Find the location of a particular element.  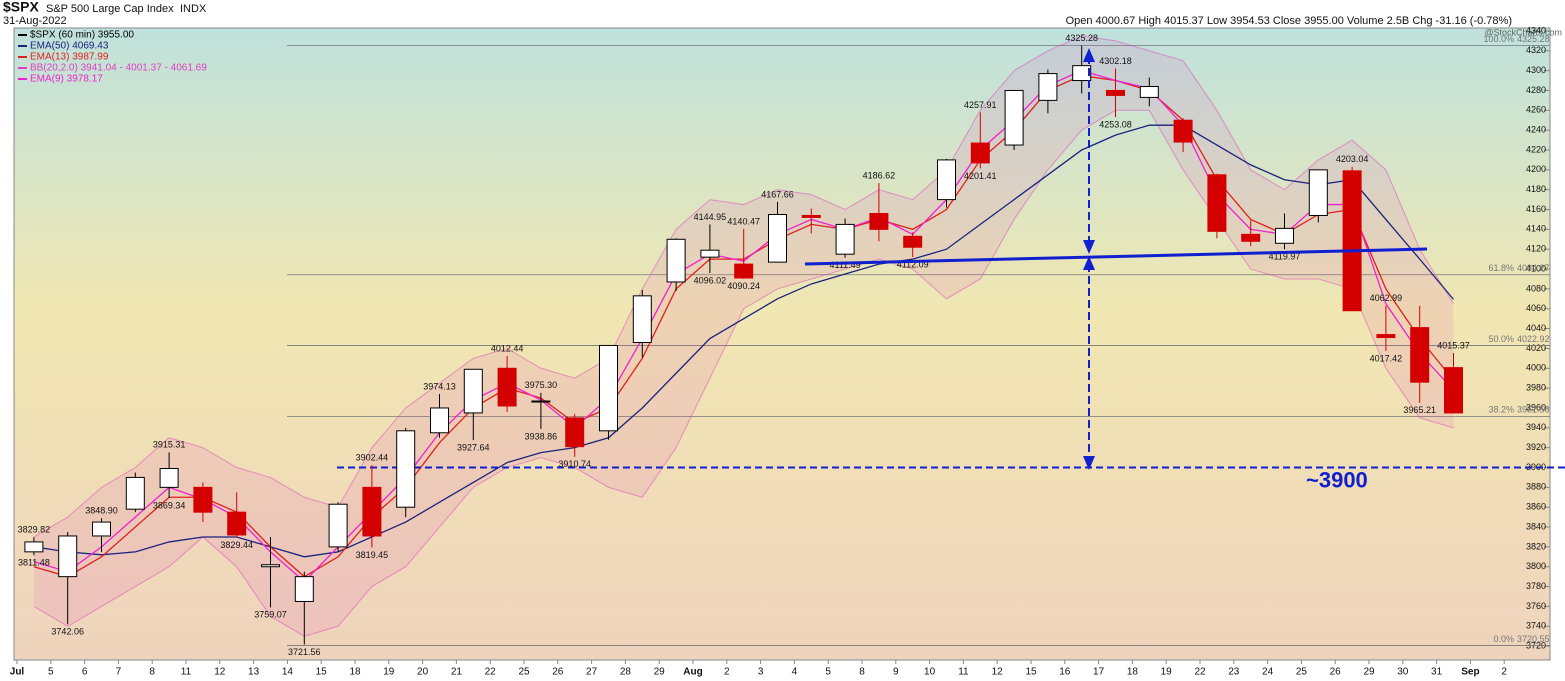

legend-label: EMA(9) 3978.17 is located at coordinates (66, 79).